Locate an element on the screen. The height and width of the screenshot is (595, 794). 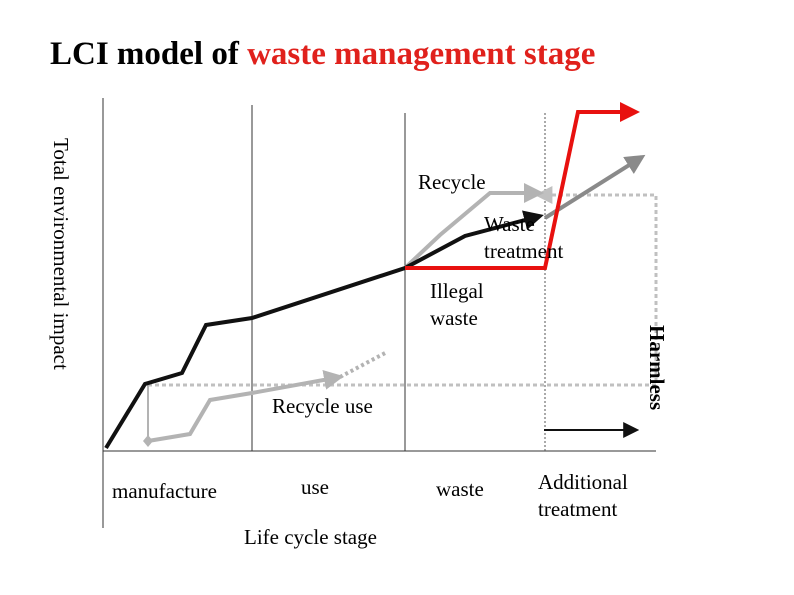
recycle-use-label: Recycle use is located at coordinates (322, 406).